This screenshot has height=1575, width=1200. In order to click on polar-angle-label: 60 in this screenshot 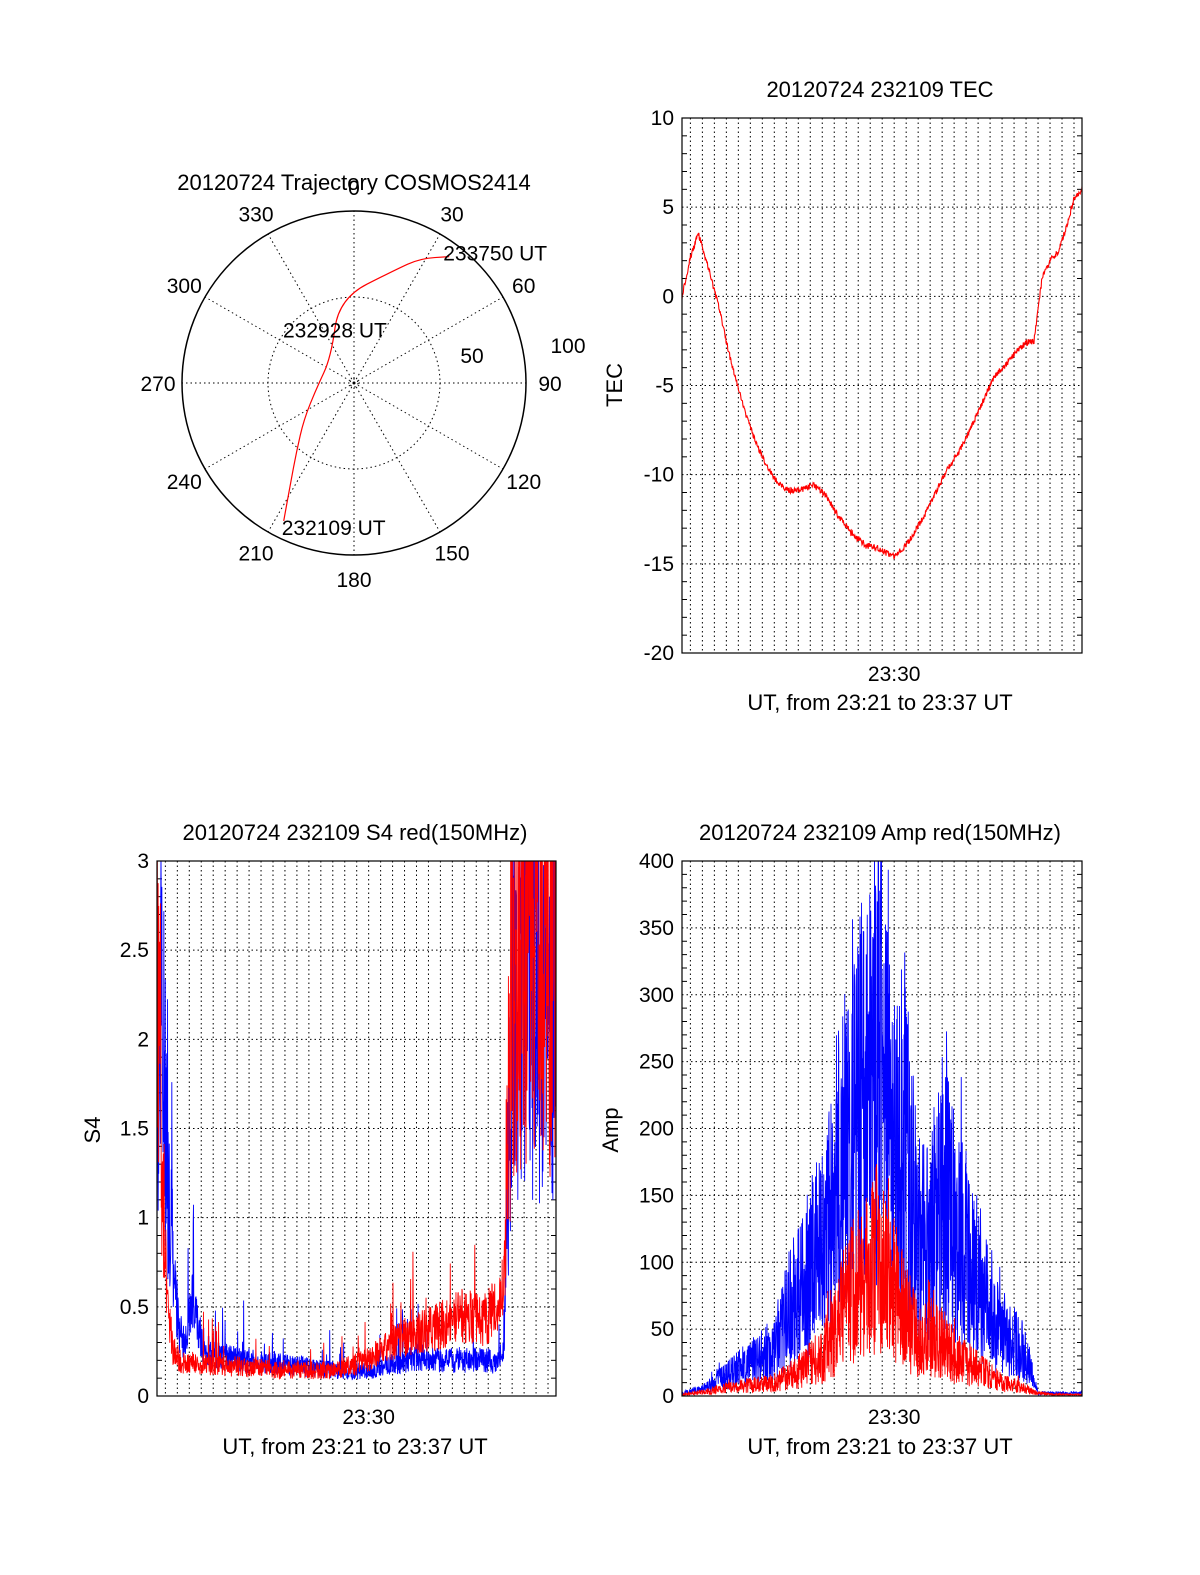, I will do `click(523, 286)`.